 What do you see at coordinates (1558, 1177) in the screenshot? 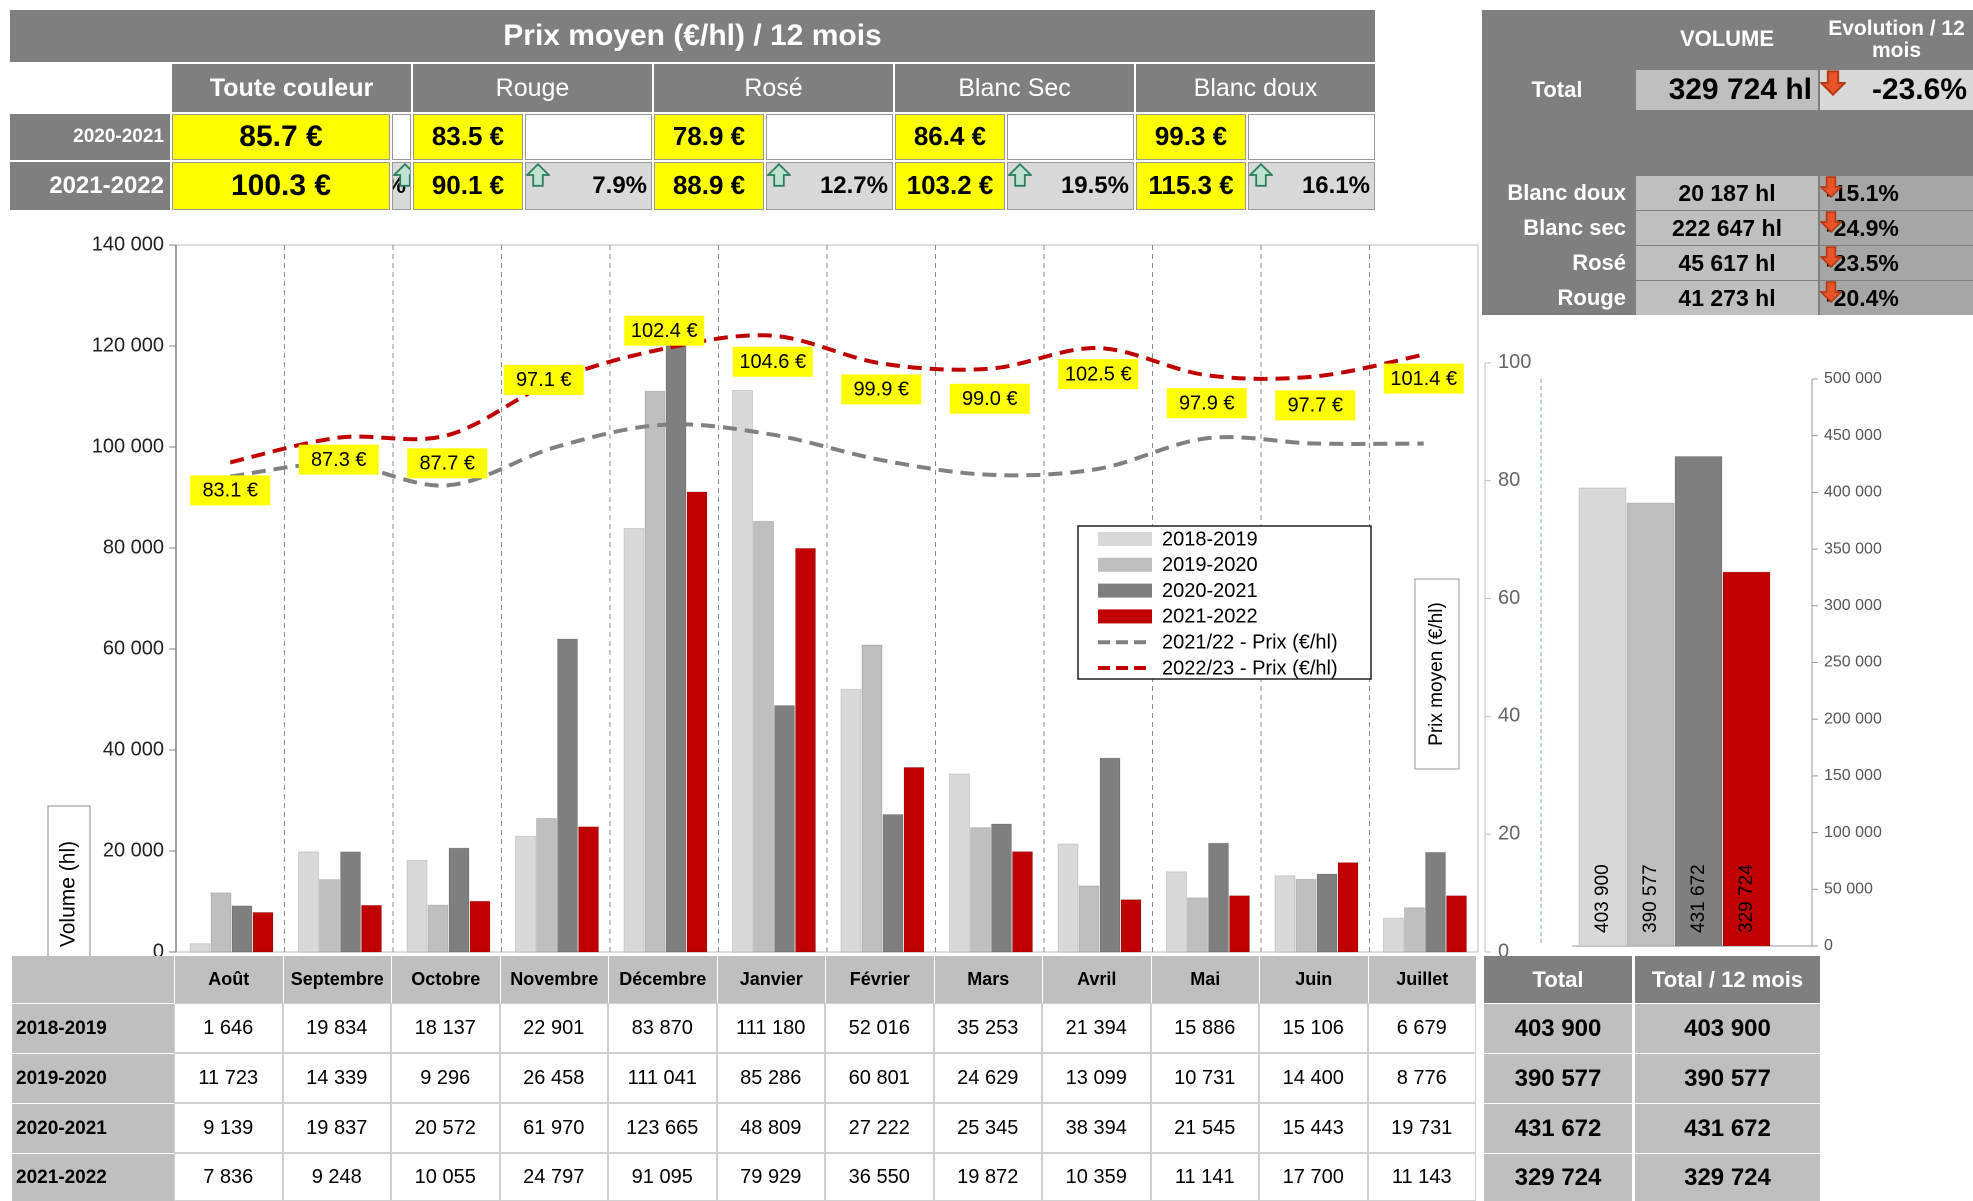
I see `table-total-text: 329 724` at bounding box center [1558, 1177].